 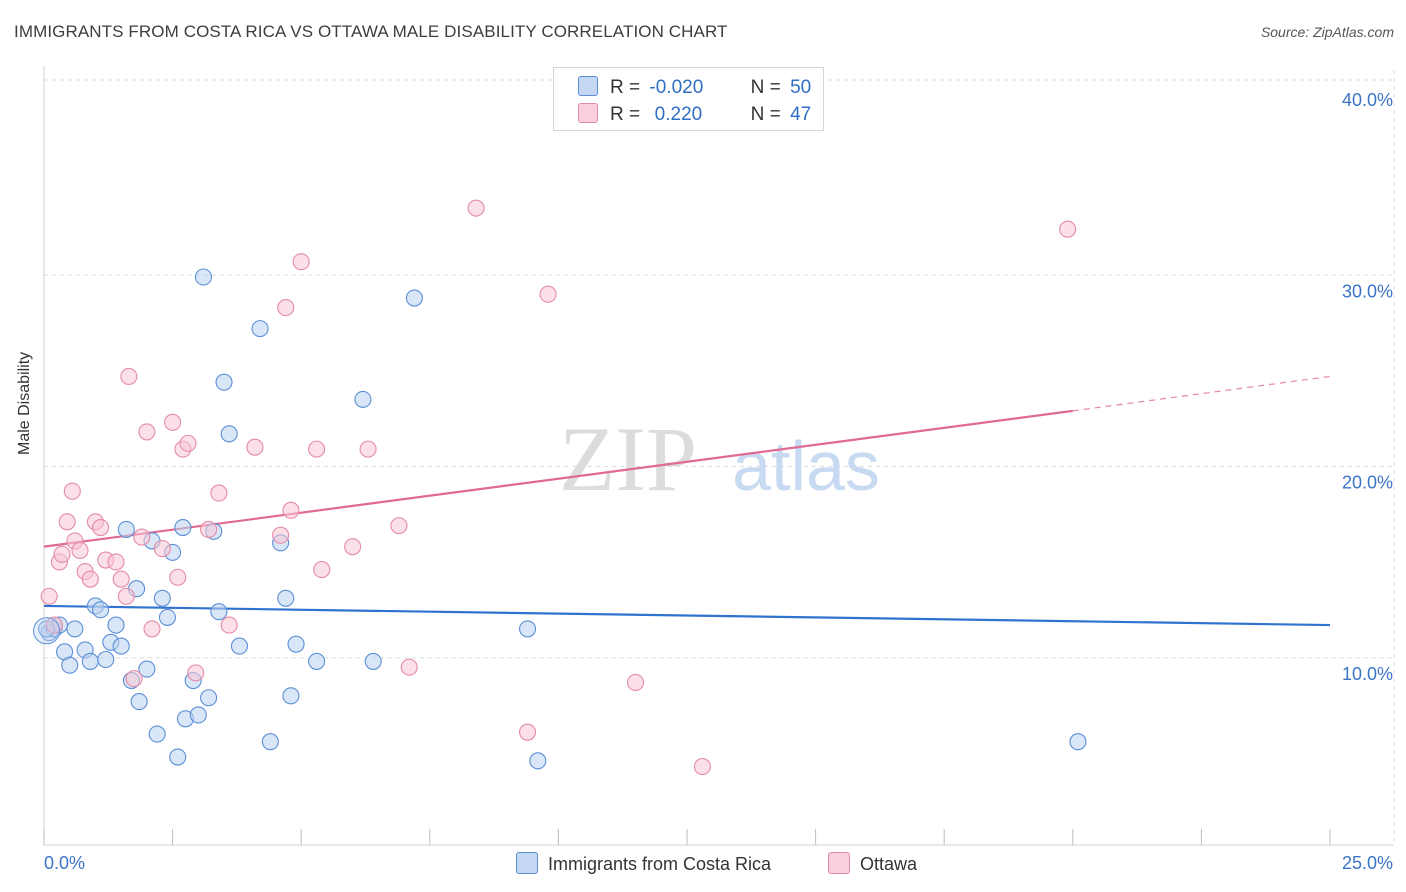 I want to click on watermark-zip: ZIP, so click(x=628, y=459).